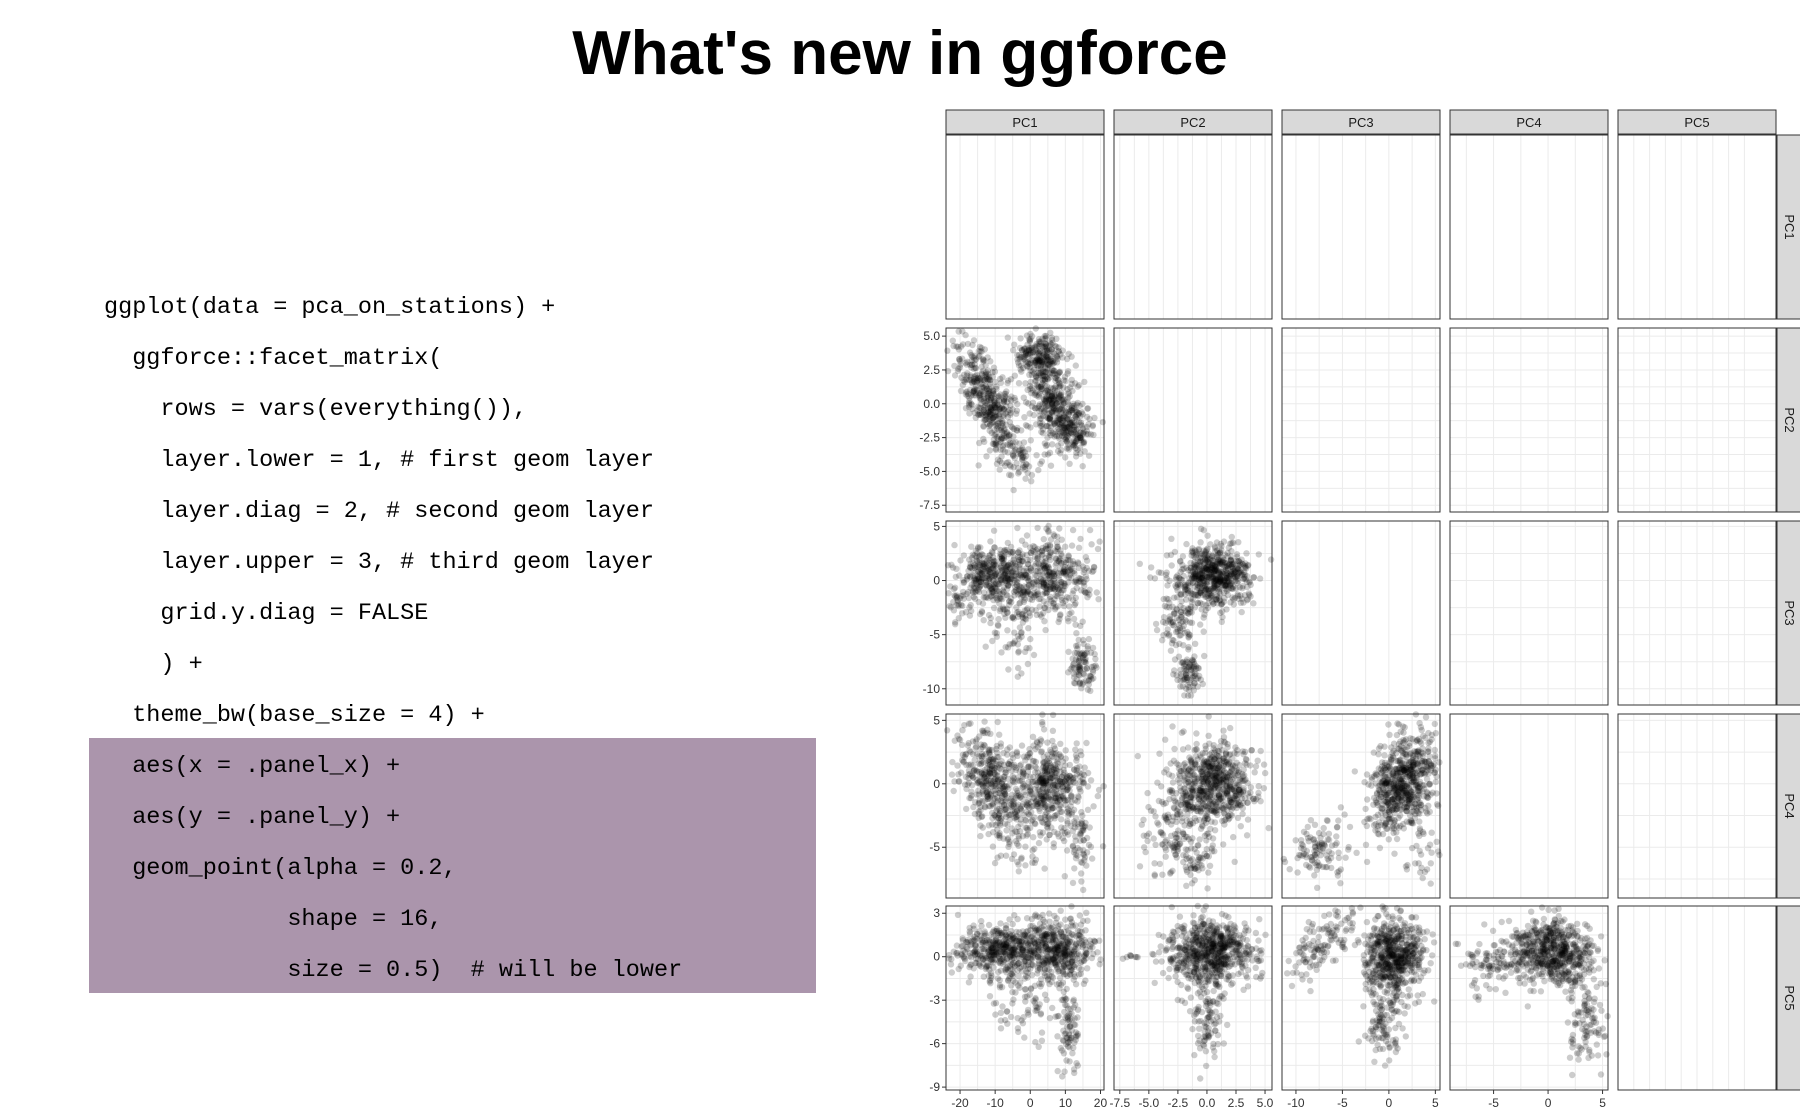 This screenshot has width=1800, height=1113. Describe the element at coordinates (1030, 1103) in the screenshot. I see `x-tick-label: 0` at that location.